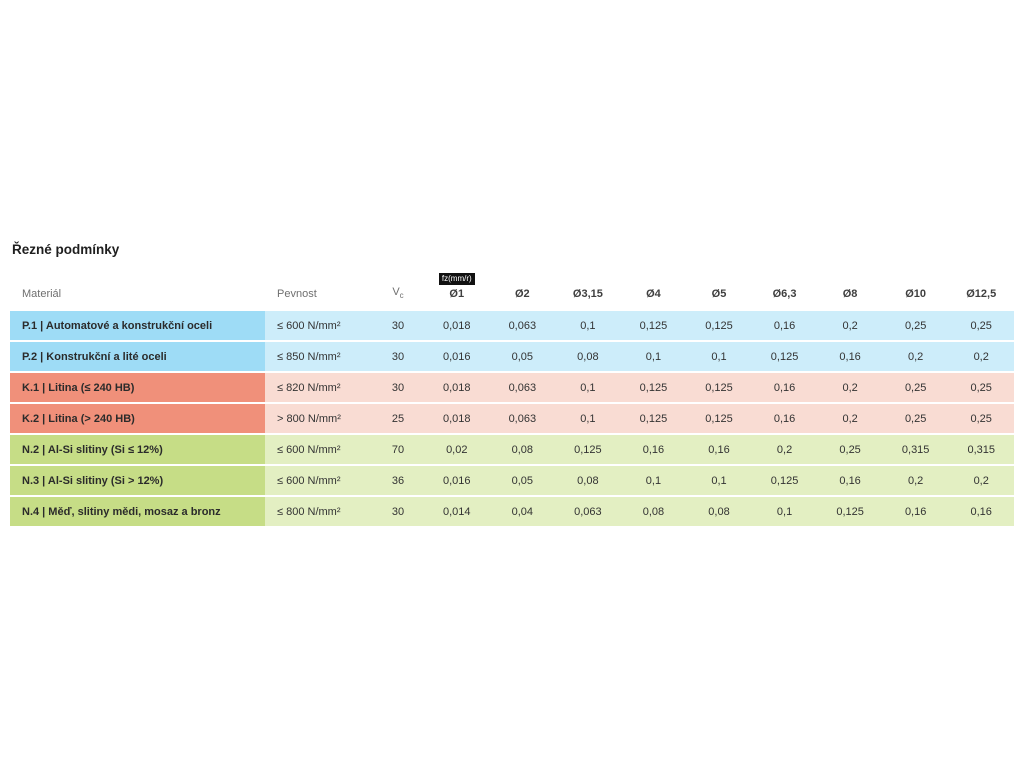  Describe the element at coordinates (915, 449) in the screenshot. I see `value-cell: 0,315` at that location.